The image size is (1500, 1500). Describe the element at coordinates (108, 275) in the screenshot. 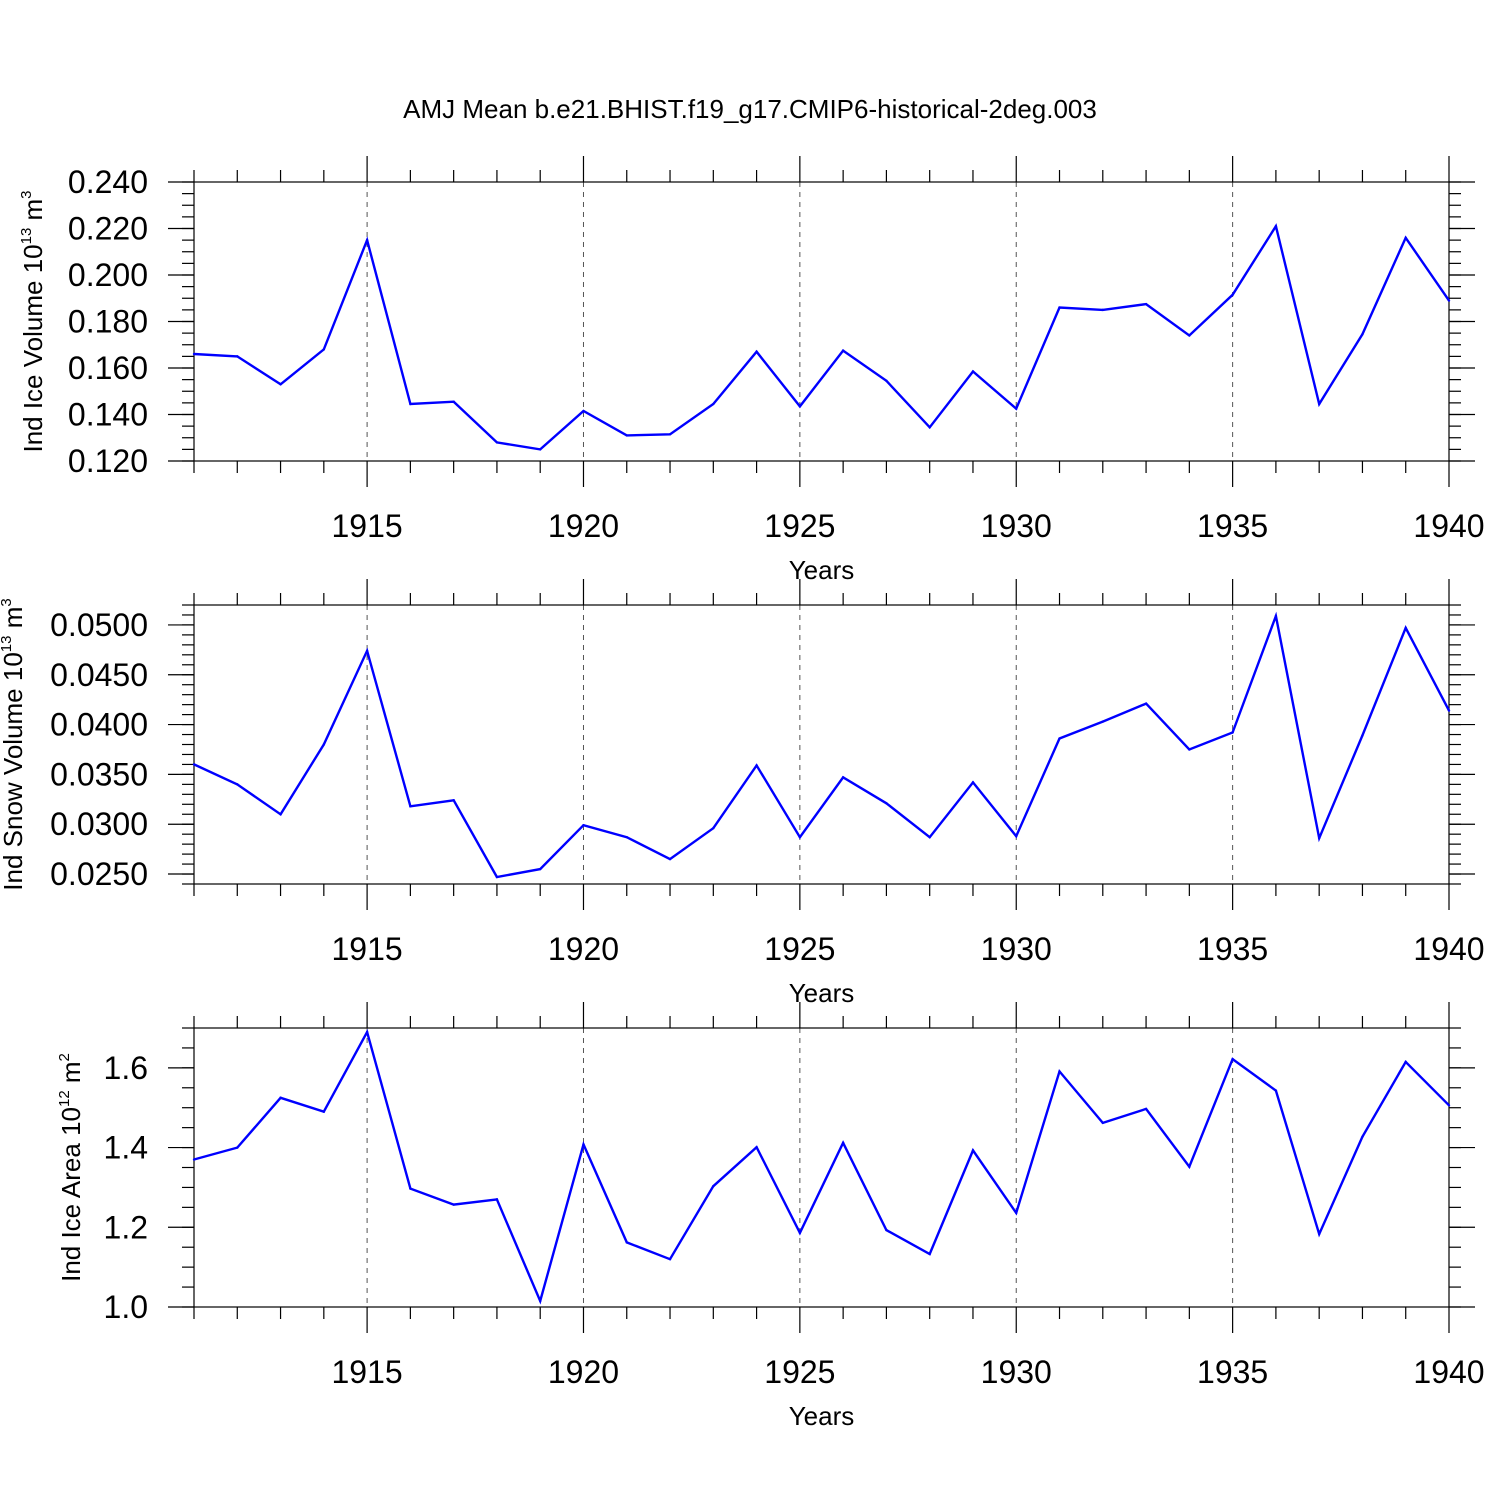

I see `y-tick-label: 0.200` at that location.